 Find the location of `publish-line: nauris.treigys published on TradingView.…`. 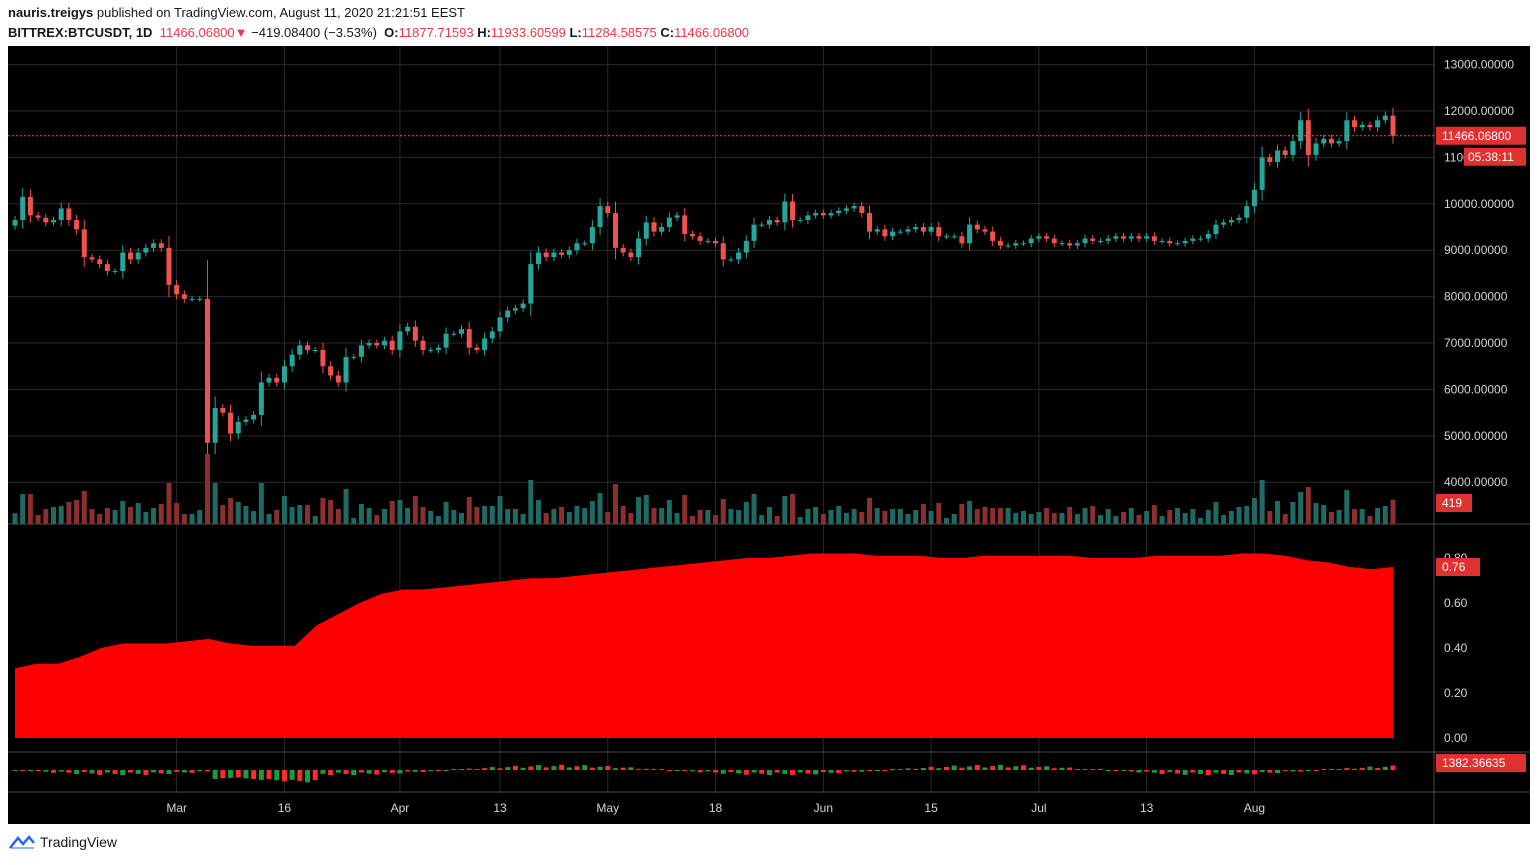

publish-line: nauris.treigys published on TradingView.… is located at coordinates (236, 12).